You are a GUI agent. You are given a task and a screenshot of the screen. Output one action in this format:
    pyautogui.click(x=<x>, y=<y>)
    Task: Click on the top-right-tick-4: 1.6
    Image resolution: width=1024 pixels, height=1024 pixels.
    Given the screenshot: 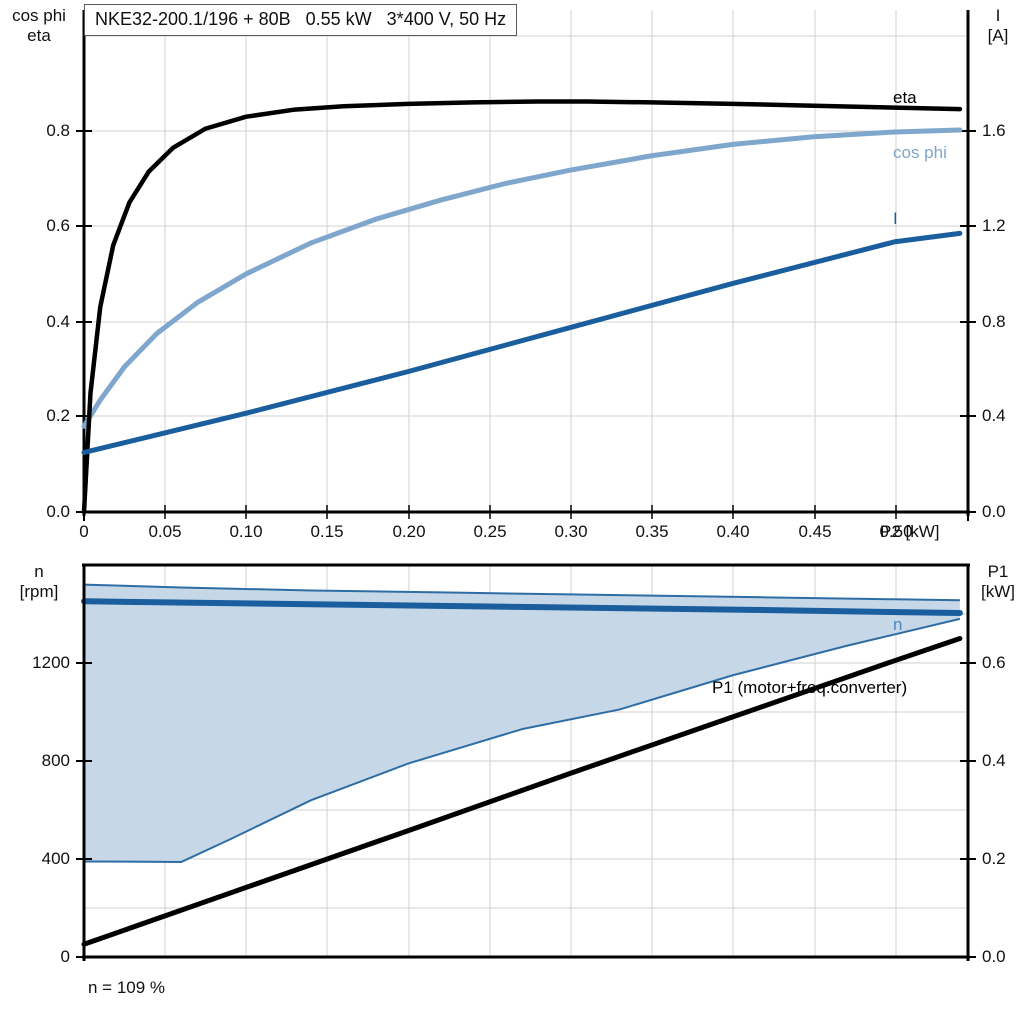 What is the action you would take?
    pyautogui.click(x=994, y=130)
    